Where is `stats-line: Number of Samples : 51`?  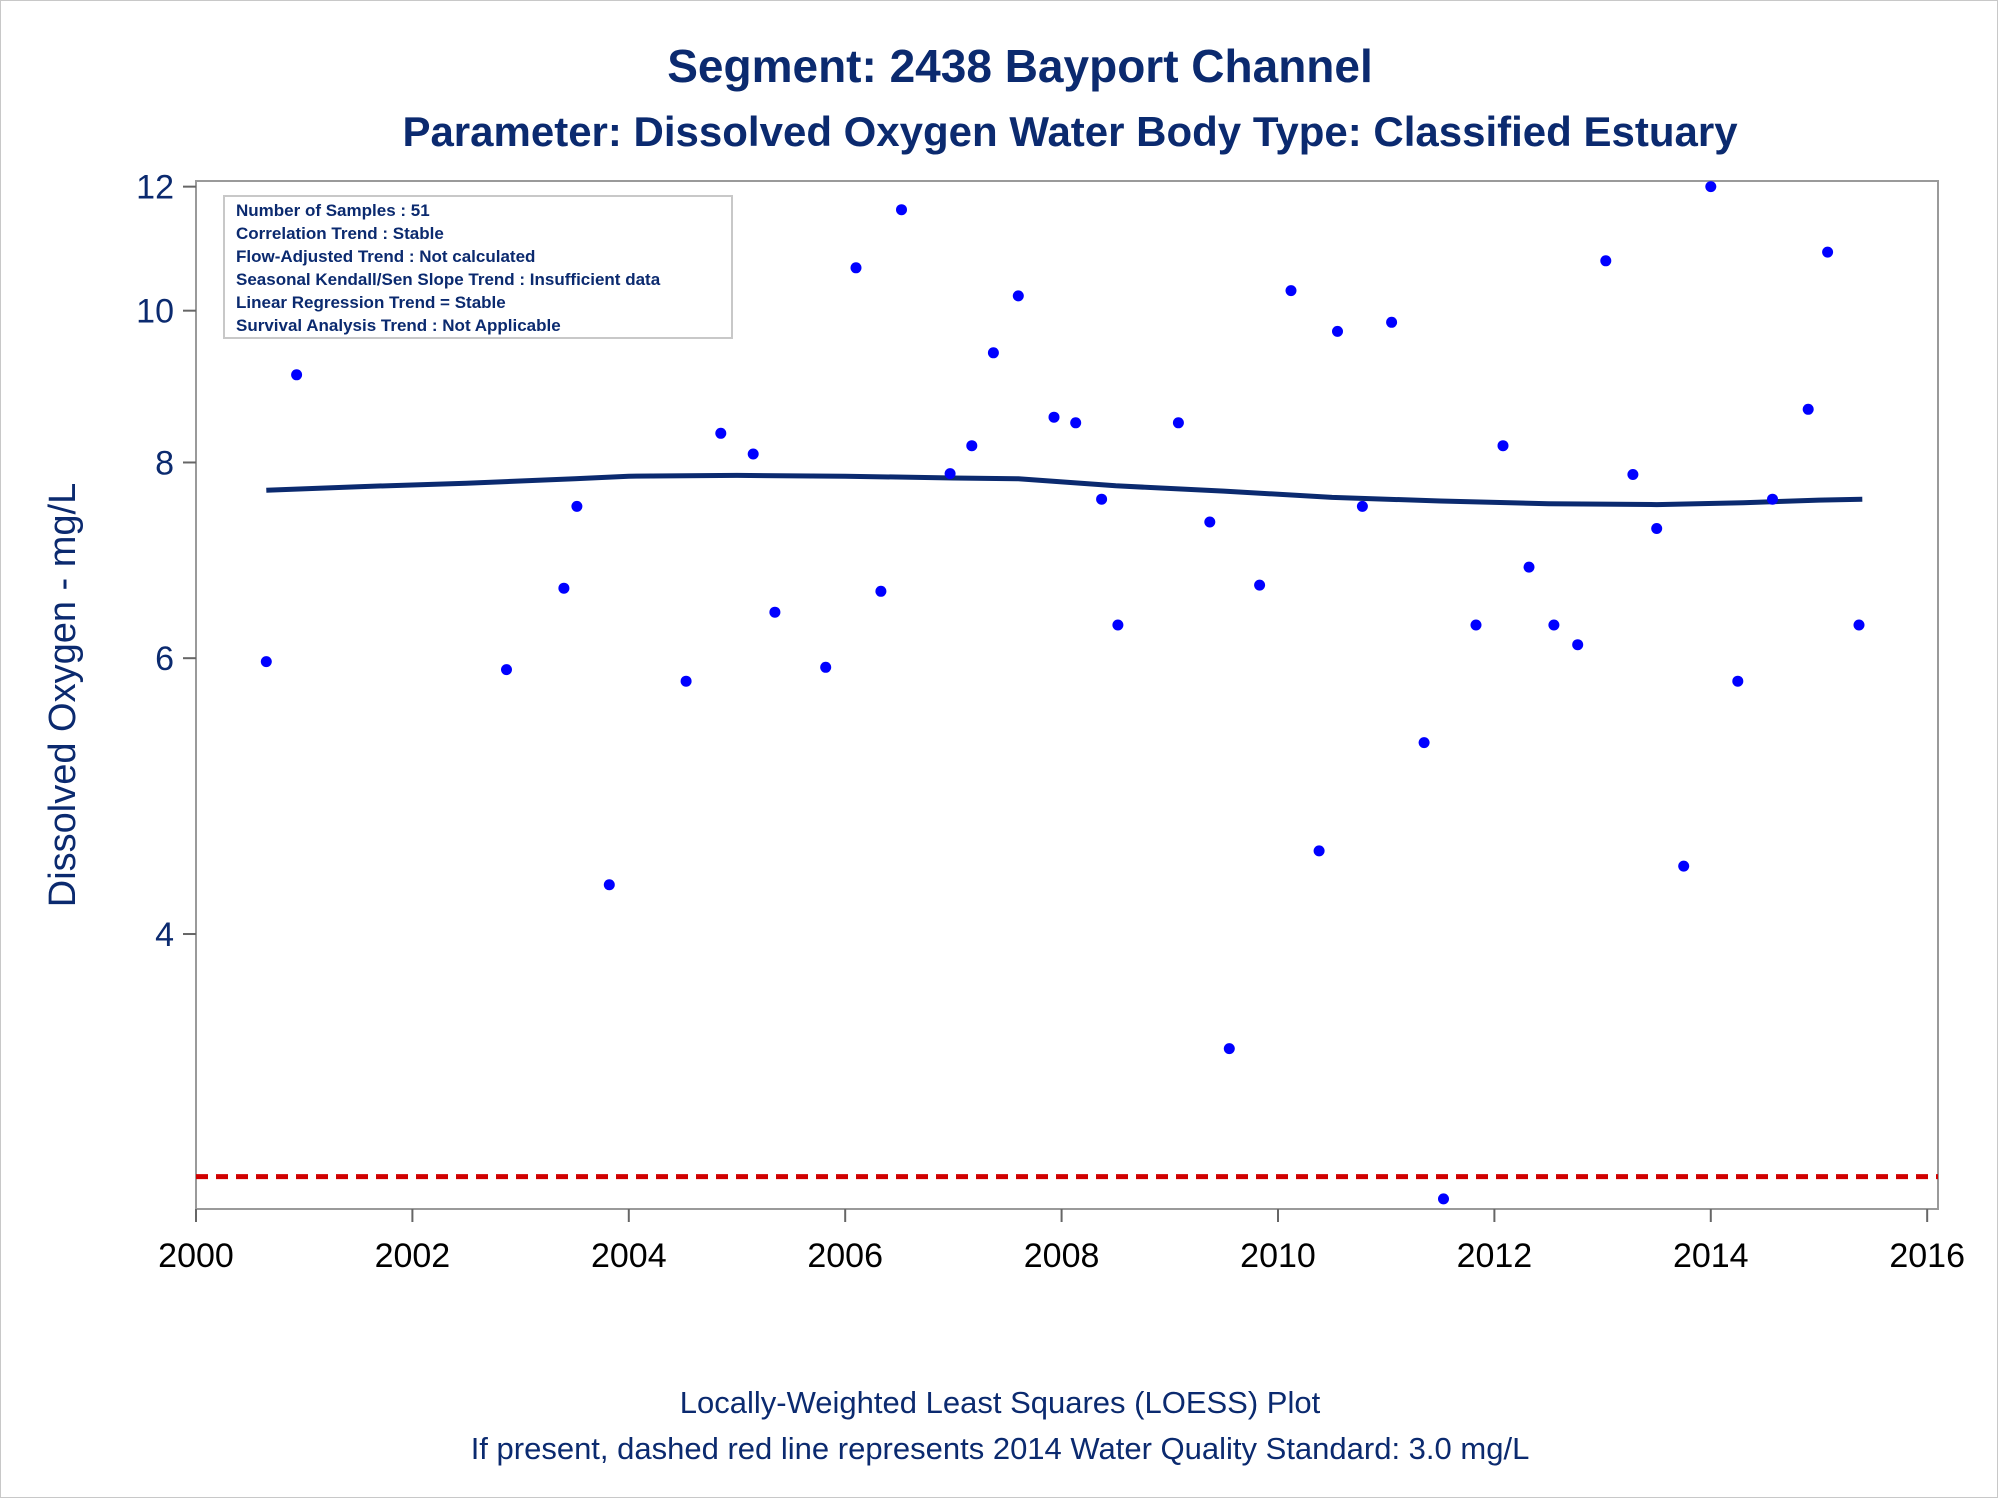 stats-line: Number of Samples : 51 is located at coordinates (333, 210).